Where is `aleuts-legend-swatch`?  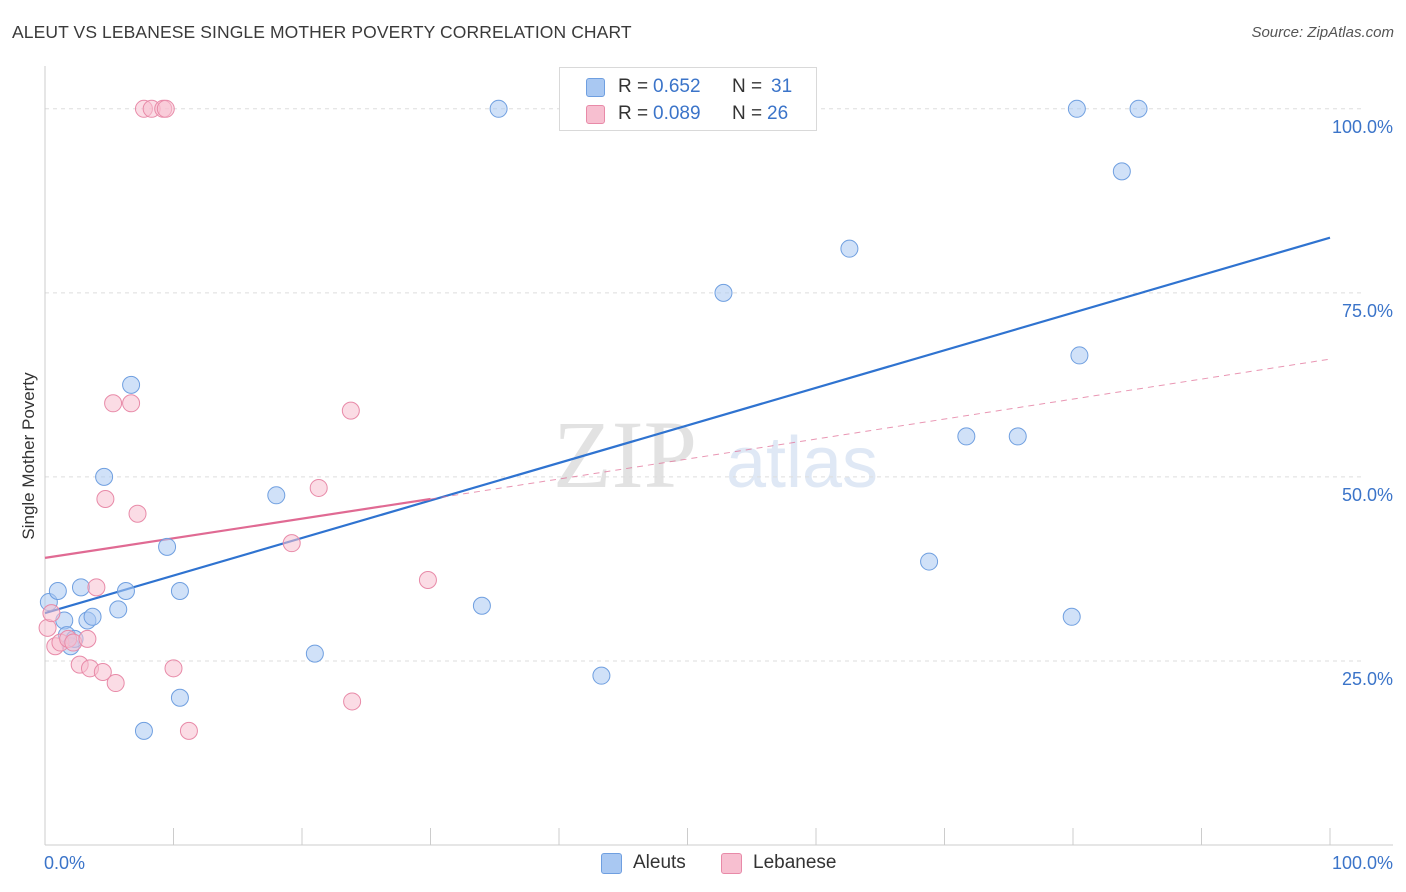
aleuts-legend-swatch is located at coordinates (611, 863).